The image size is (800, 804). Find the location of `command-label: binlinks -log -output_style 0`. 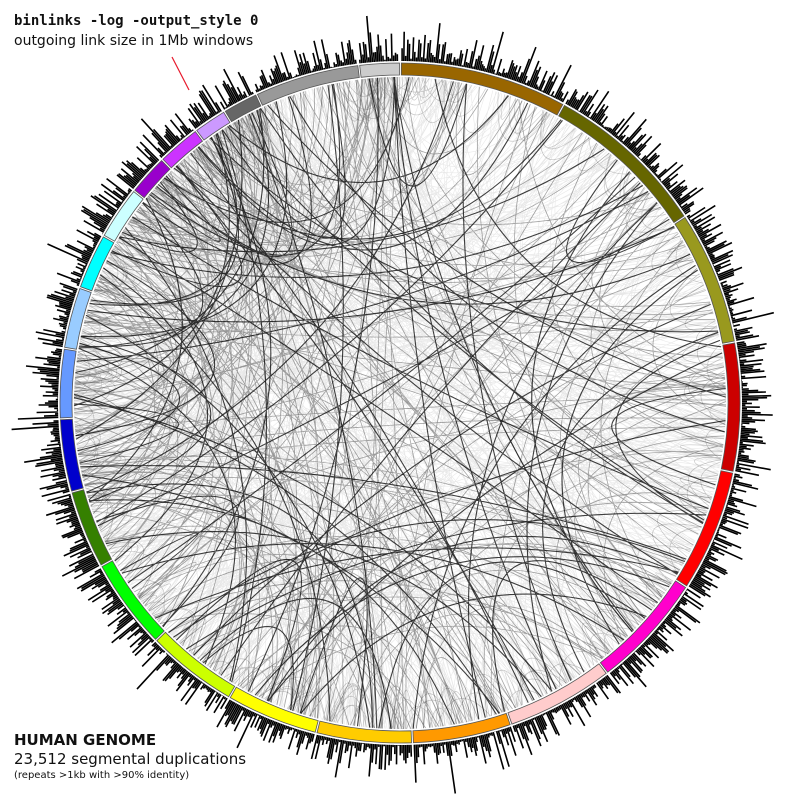

command-label: binlinks -log -output_style 0 is located at coordinates (136, 21).